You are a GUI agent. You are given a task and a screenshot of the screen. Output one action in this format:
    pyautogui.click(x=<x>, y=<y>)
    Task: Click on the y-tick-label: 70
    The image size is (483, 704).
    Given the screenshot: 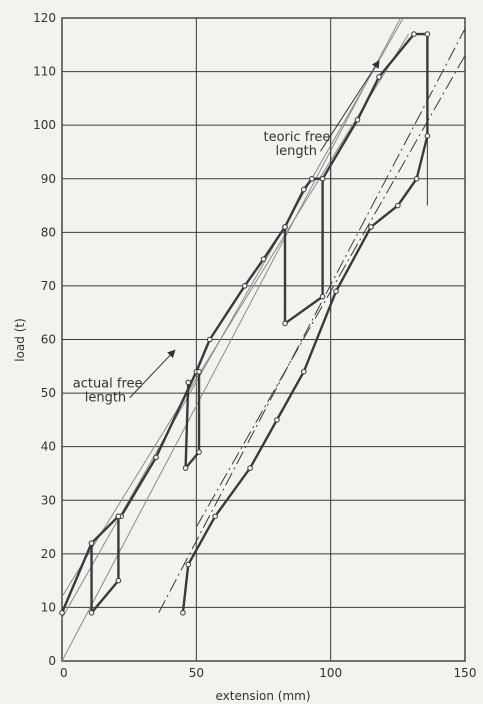 What is the action you would take?
    pyautogui.click(x=48, y=286)
    